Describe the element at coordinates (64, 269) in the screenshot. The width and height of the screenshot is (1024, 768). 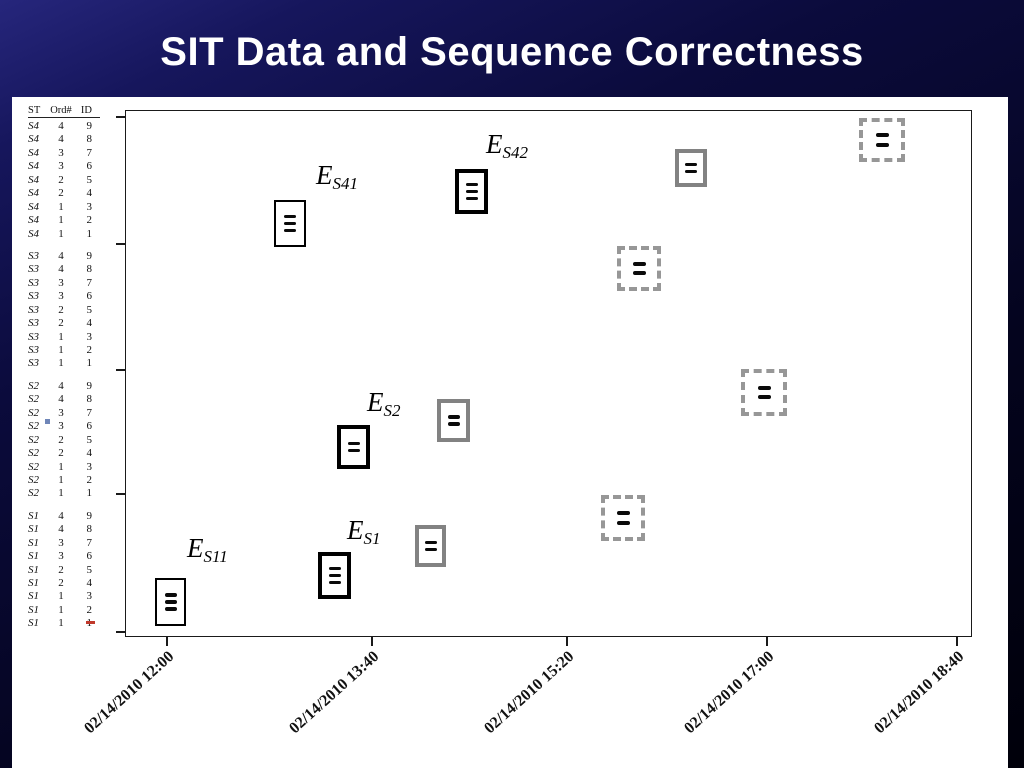
I see `y-axis-row: S3 4 8` at that location.